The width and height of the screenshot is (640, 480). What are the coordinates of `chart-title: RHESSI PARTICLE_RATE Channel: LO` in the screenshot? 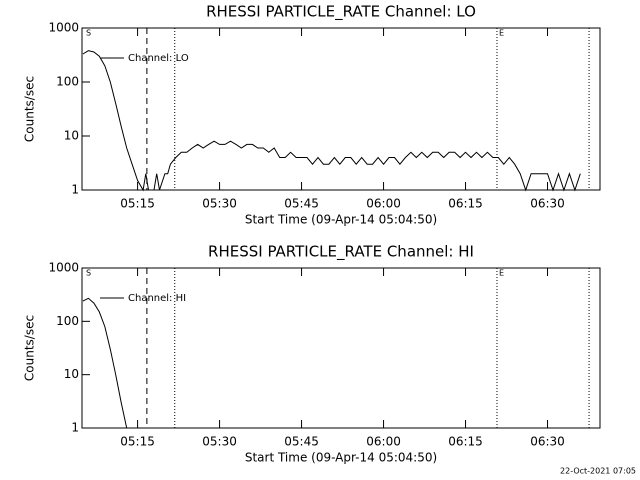 It's located at (341, 12).